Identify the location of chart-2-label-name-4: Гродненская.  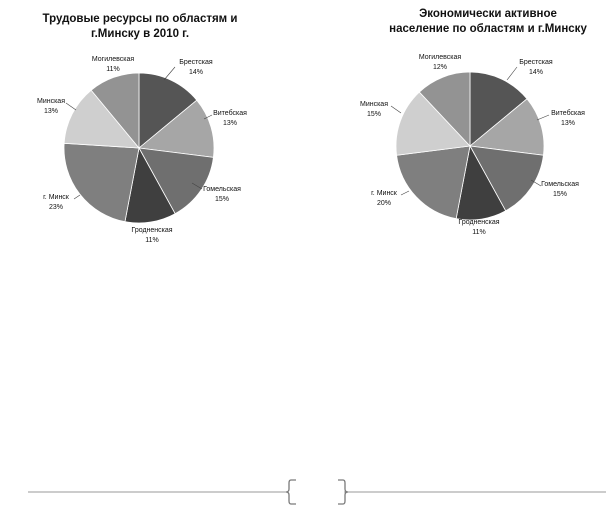
(478, 222).